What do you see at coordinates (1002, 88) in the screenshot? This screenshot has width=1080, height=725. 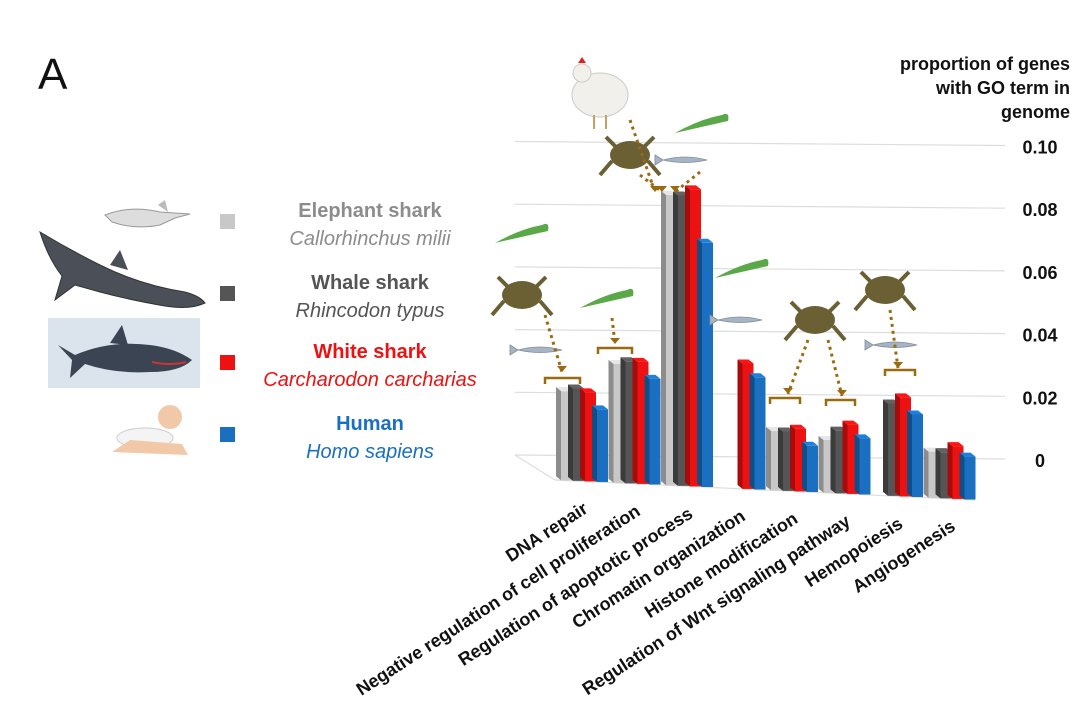 I see `y-axis-title-line: with GO term in` at bounding box center [1002, 88].